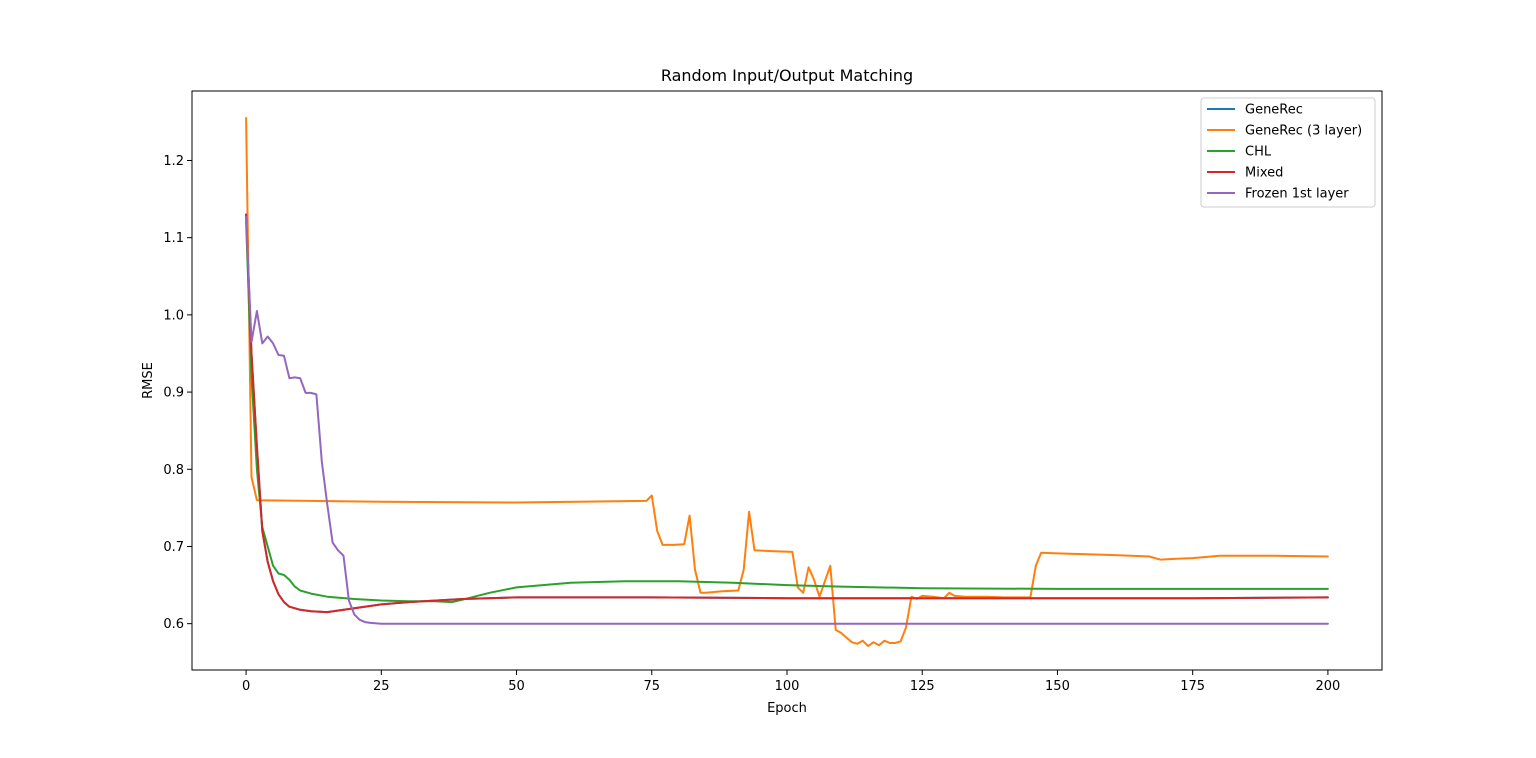  Describe the element at coordinates (787, 686) in the screenshot. I see `x-tick-label: 100` at that location.